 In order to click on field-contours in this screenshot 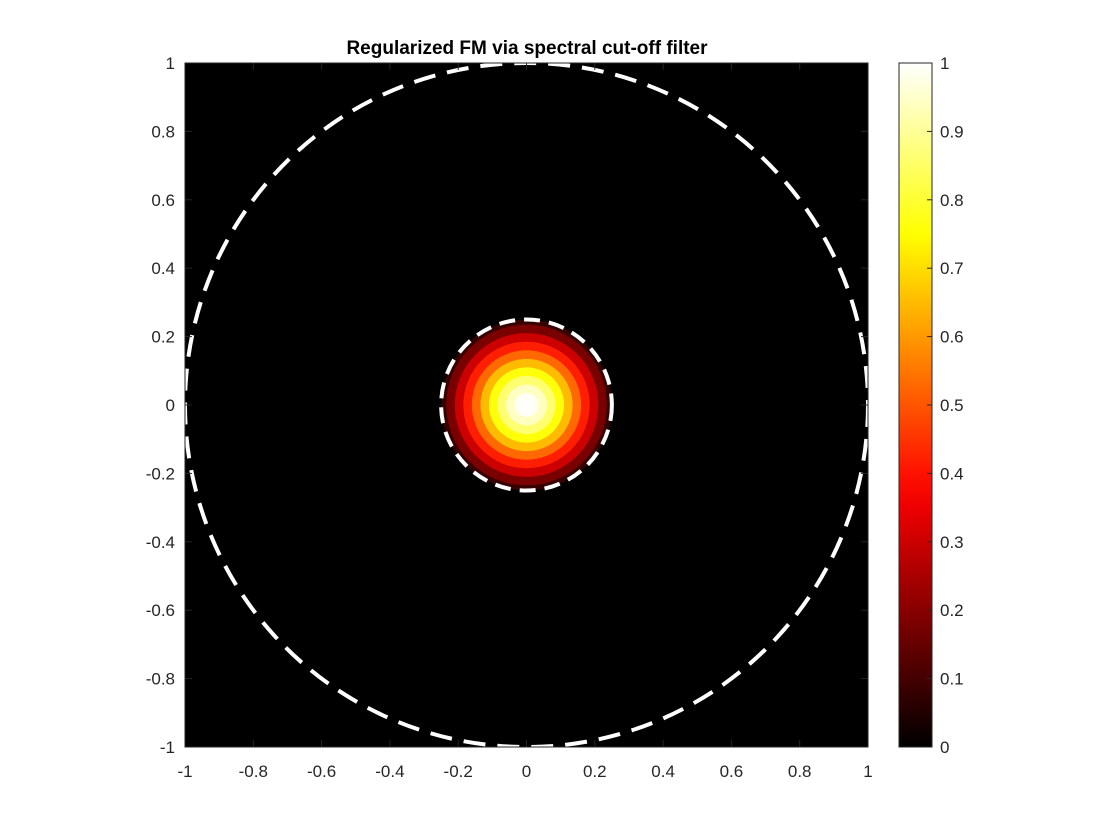, I will do `click(526, 405)`.